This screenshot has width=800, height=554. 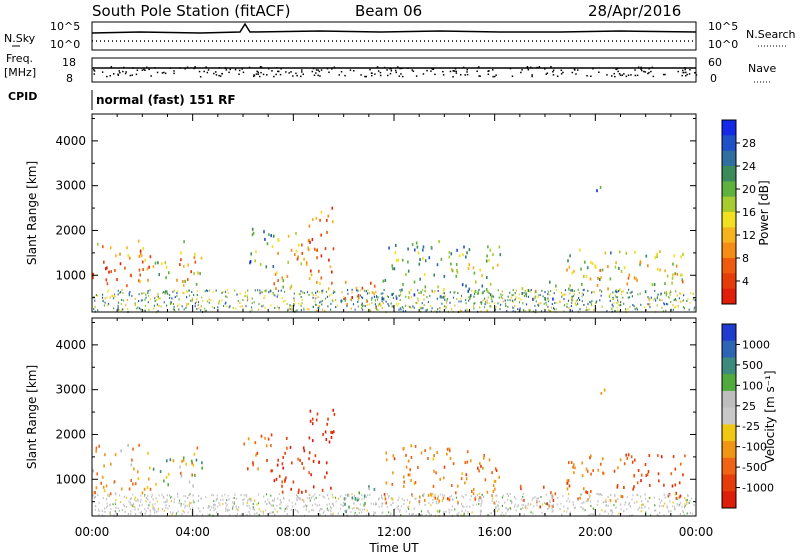 What do you see at coordinates (756, 344) in the screenshot?
I see `colorbar-tick-label: 1000` at bounding box center [756, 344].